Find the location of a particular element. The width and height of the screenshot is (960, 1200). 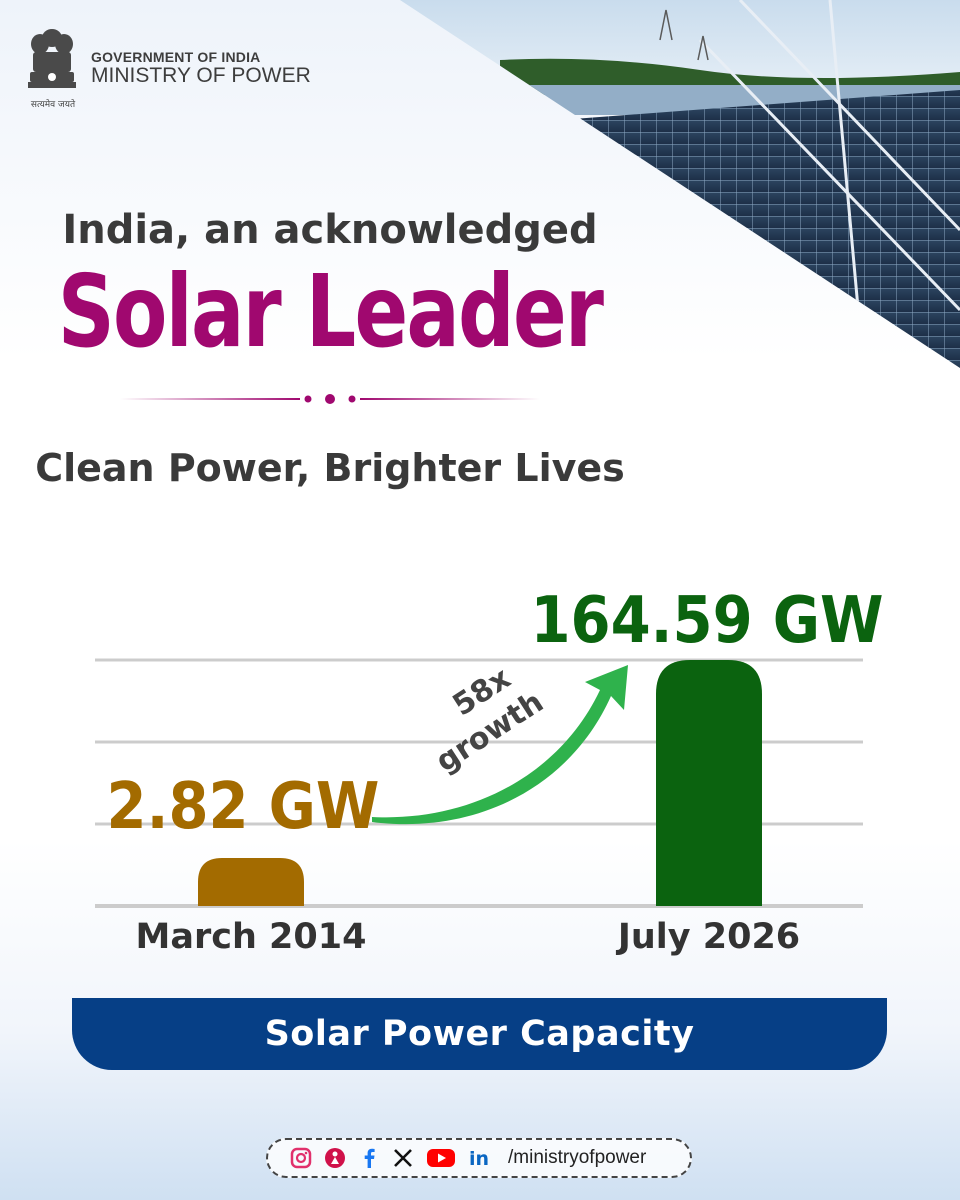

linkedin-icon: in is located at coordinates (481, 1158).